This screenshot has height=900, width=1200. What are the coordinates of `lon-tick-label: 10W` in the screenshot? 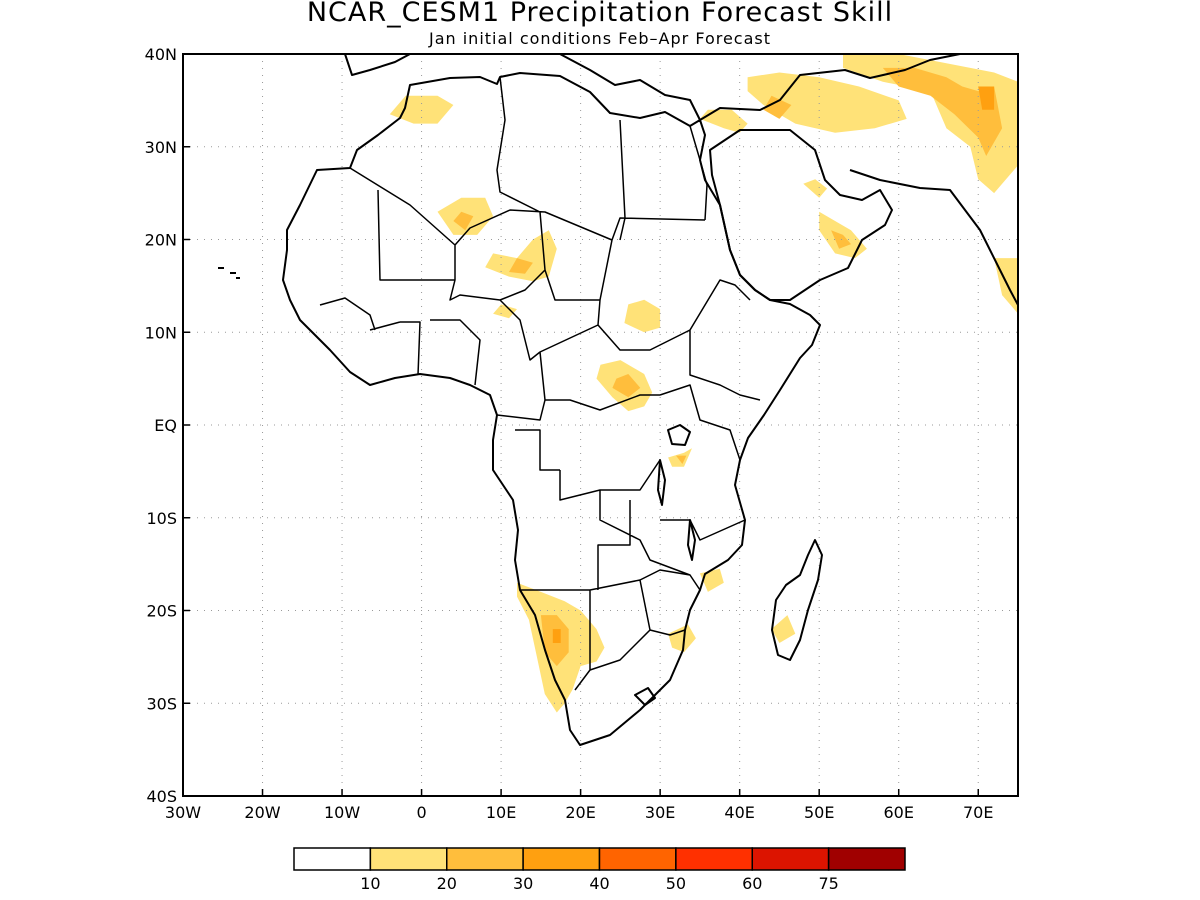 It's located at (342, 812).